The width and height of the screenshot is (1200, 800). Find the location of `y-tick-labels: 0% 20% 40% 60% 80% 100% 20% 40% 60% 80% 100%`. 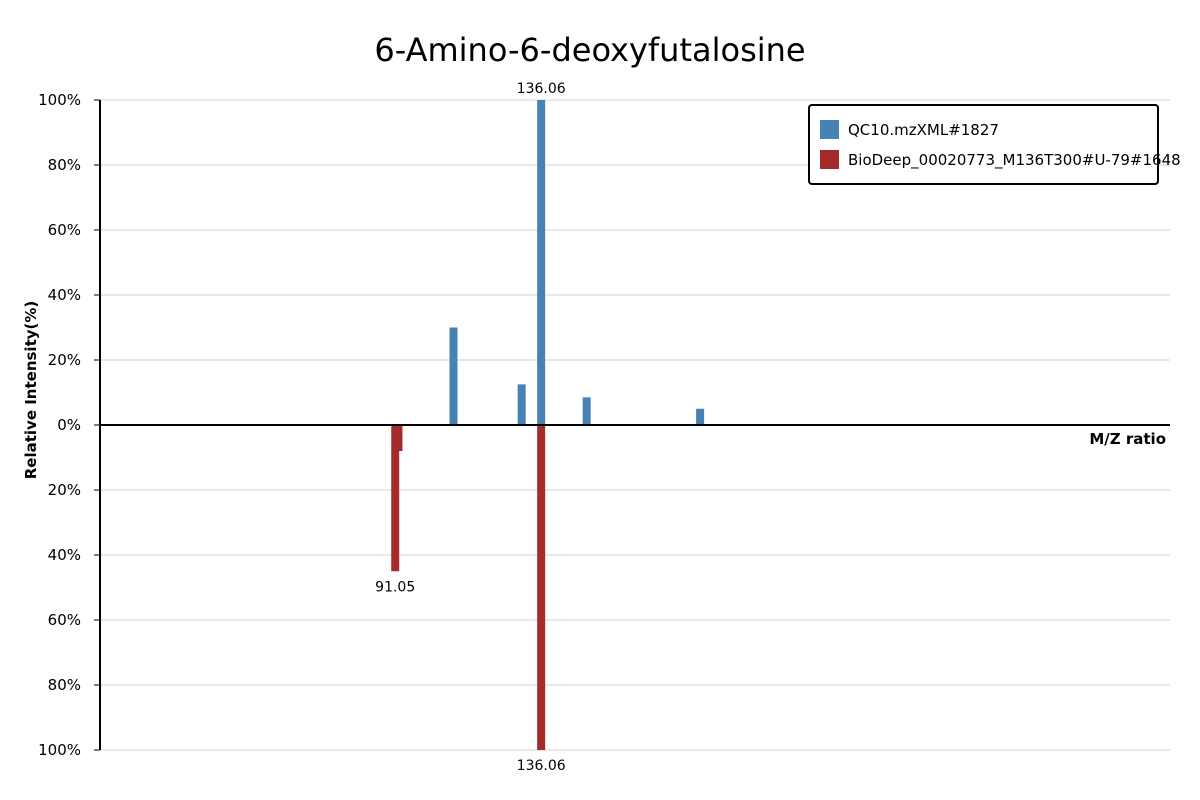

y-tick-labels: 0% 20% 40% 60% 80% 100% 20% 40% 60% 80% 100% is located at coordinates (69, 425).